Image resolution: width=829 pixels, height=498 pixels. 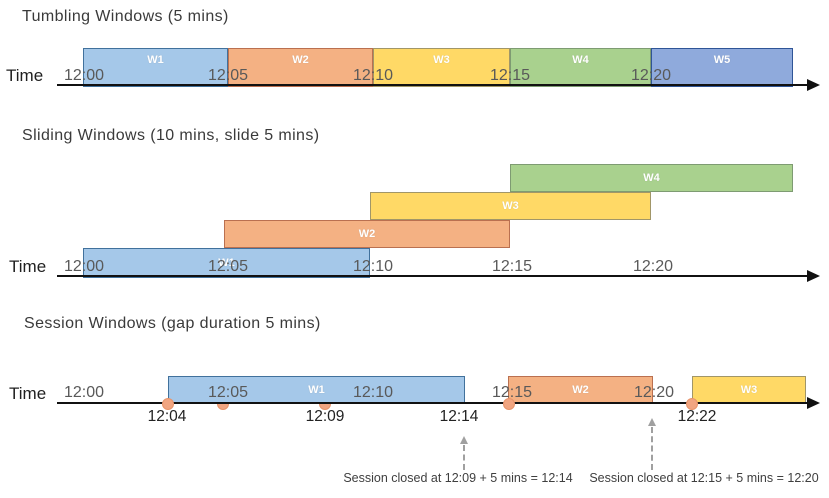 I want to click on event-time-label: 12:09, so click(x=325, y=416).